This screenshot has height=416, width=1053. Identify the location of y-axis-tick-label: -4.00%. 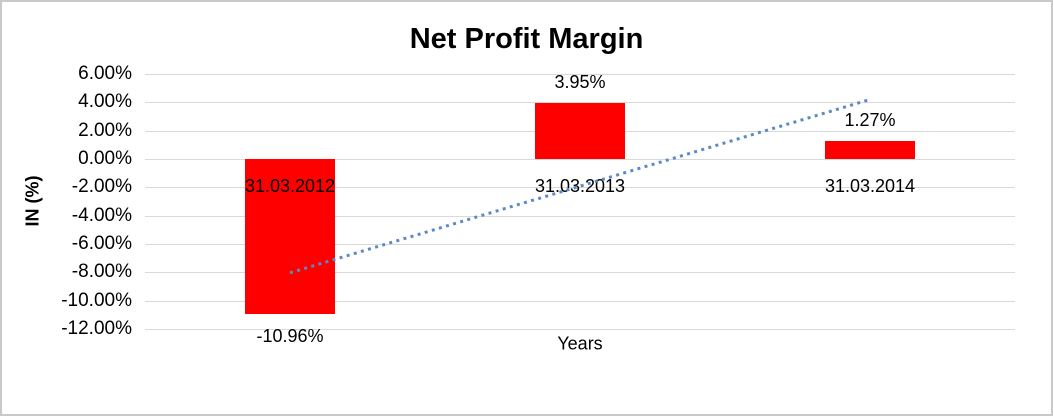
(101, 215).